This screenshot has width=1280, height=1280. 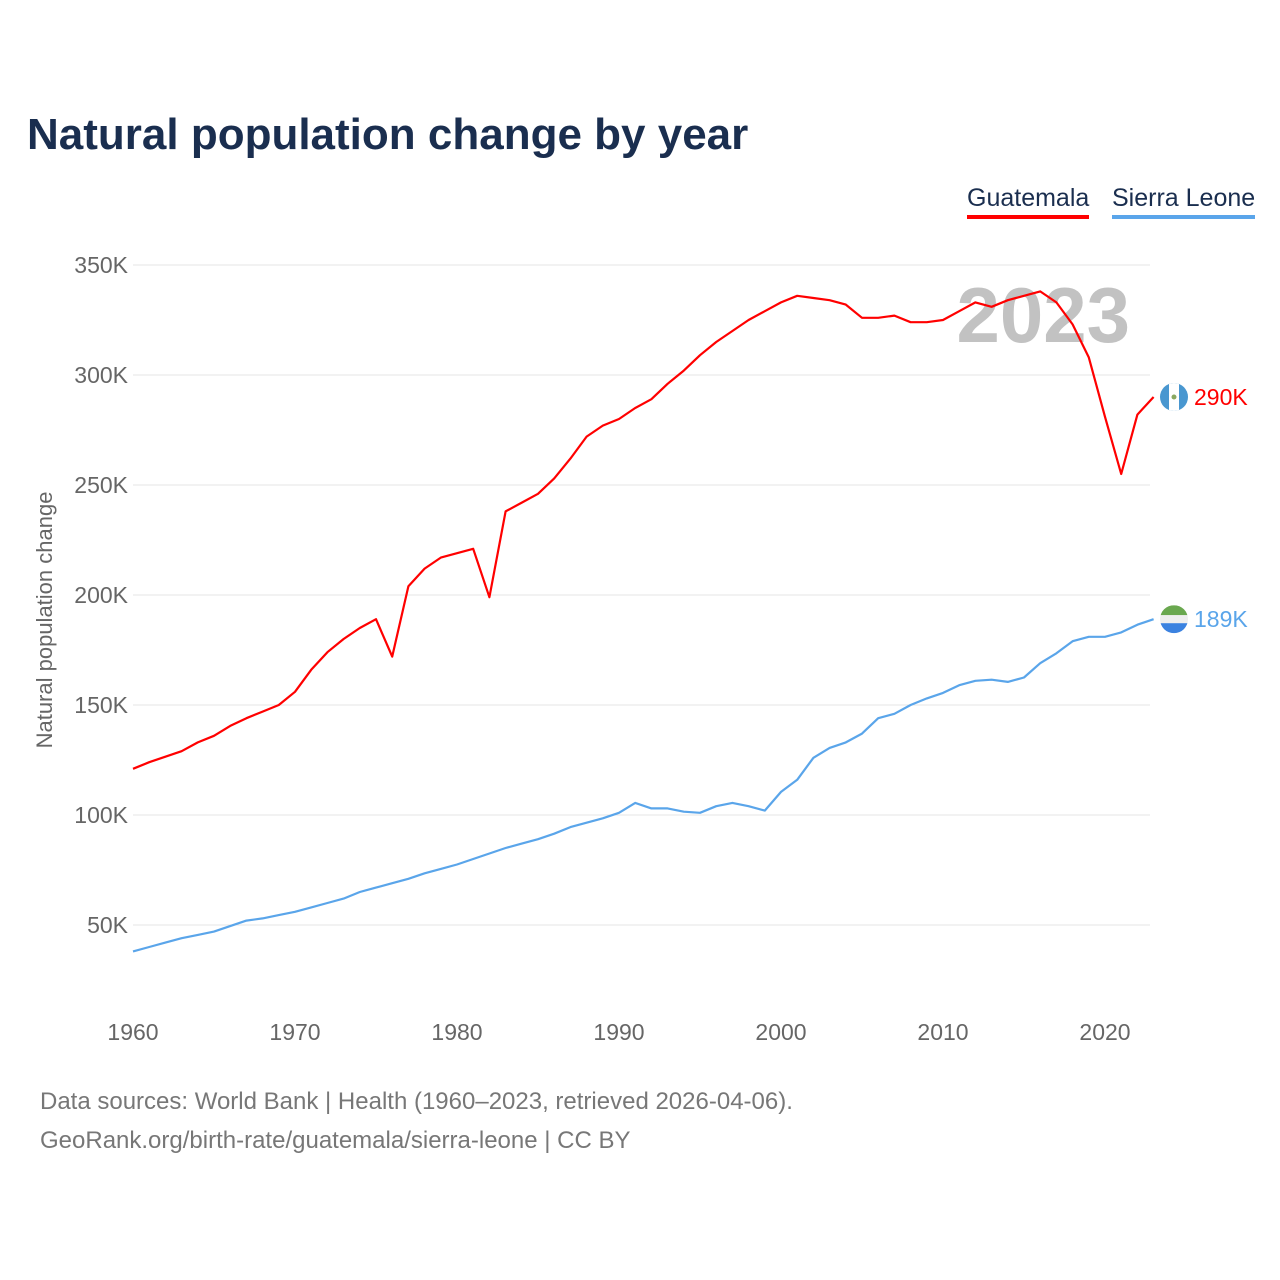 What do you see at coordinates (1184, 201) in the screenshot?
I see `legend-item-sierra-leone: Sierra Leone` at bounding box center [1184, 201].